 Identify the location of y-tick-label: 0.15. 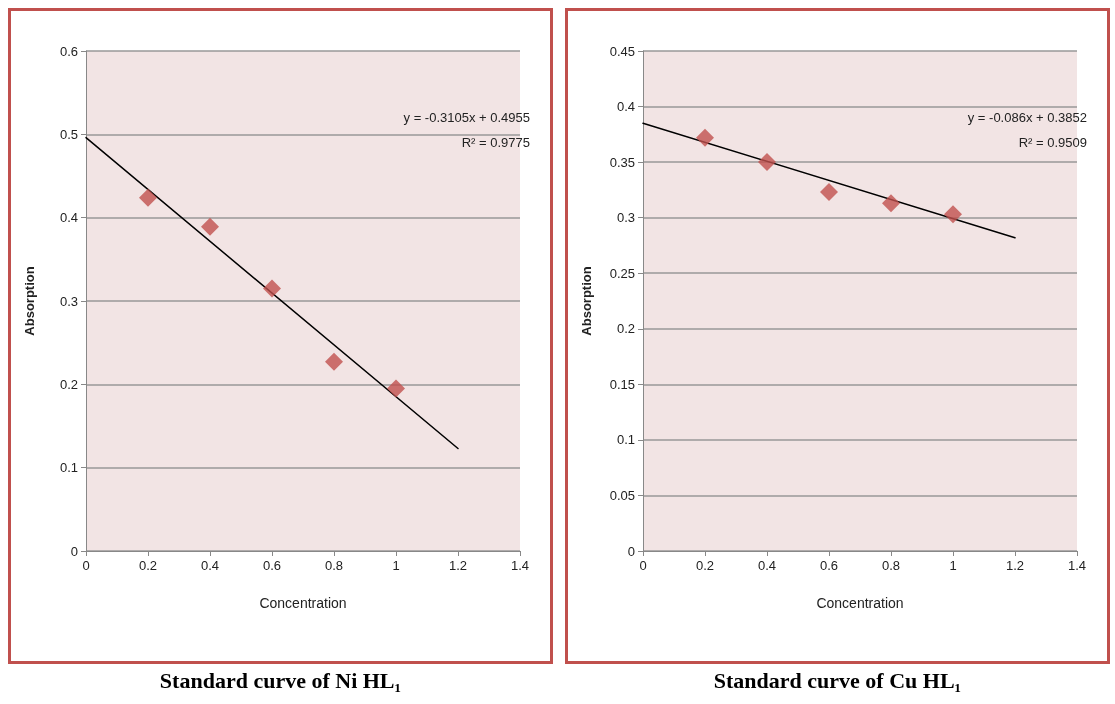
(622, 384).